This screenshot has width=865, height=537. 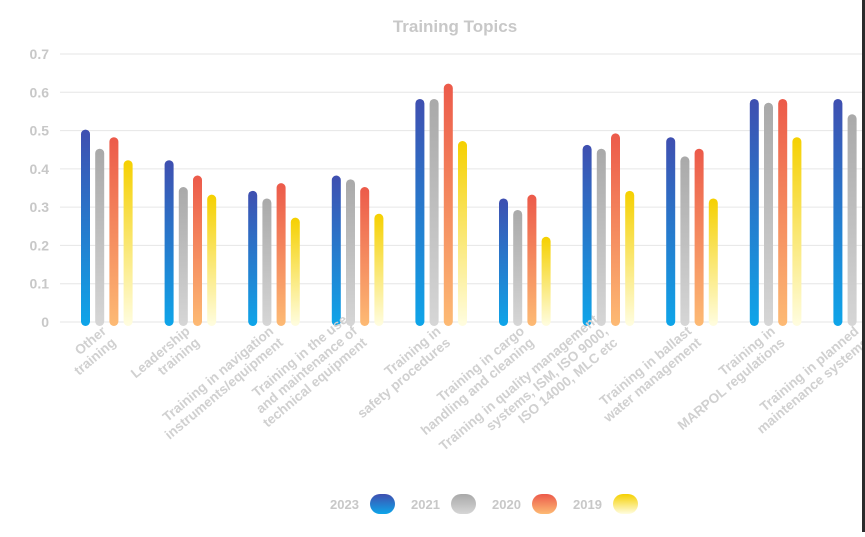 I want to click on y-tick-label: 0.1, so click(x=40, y=284).